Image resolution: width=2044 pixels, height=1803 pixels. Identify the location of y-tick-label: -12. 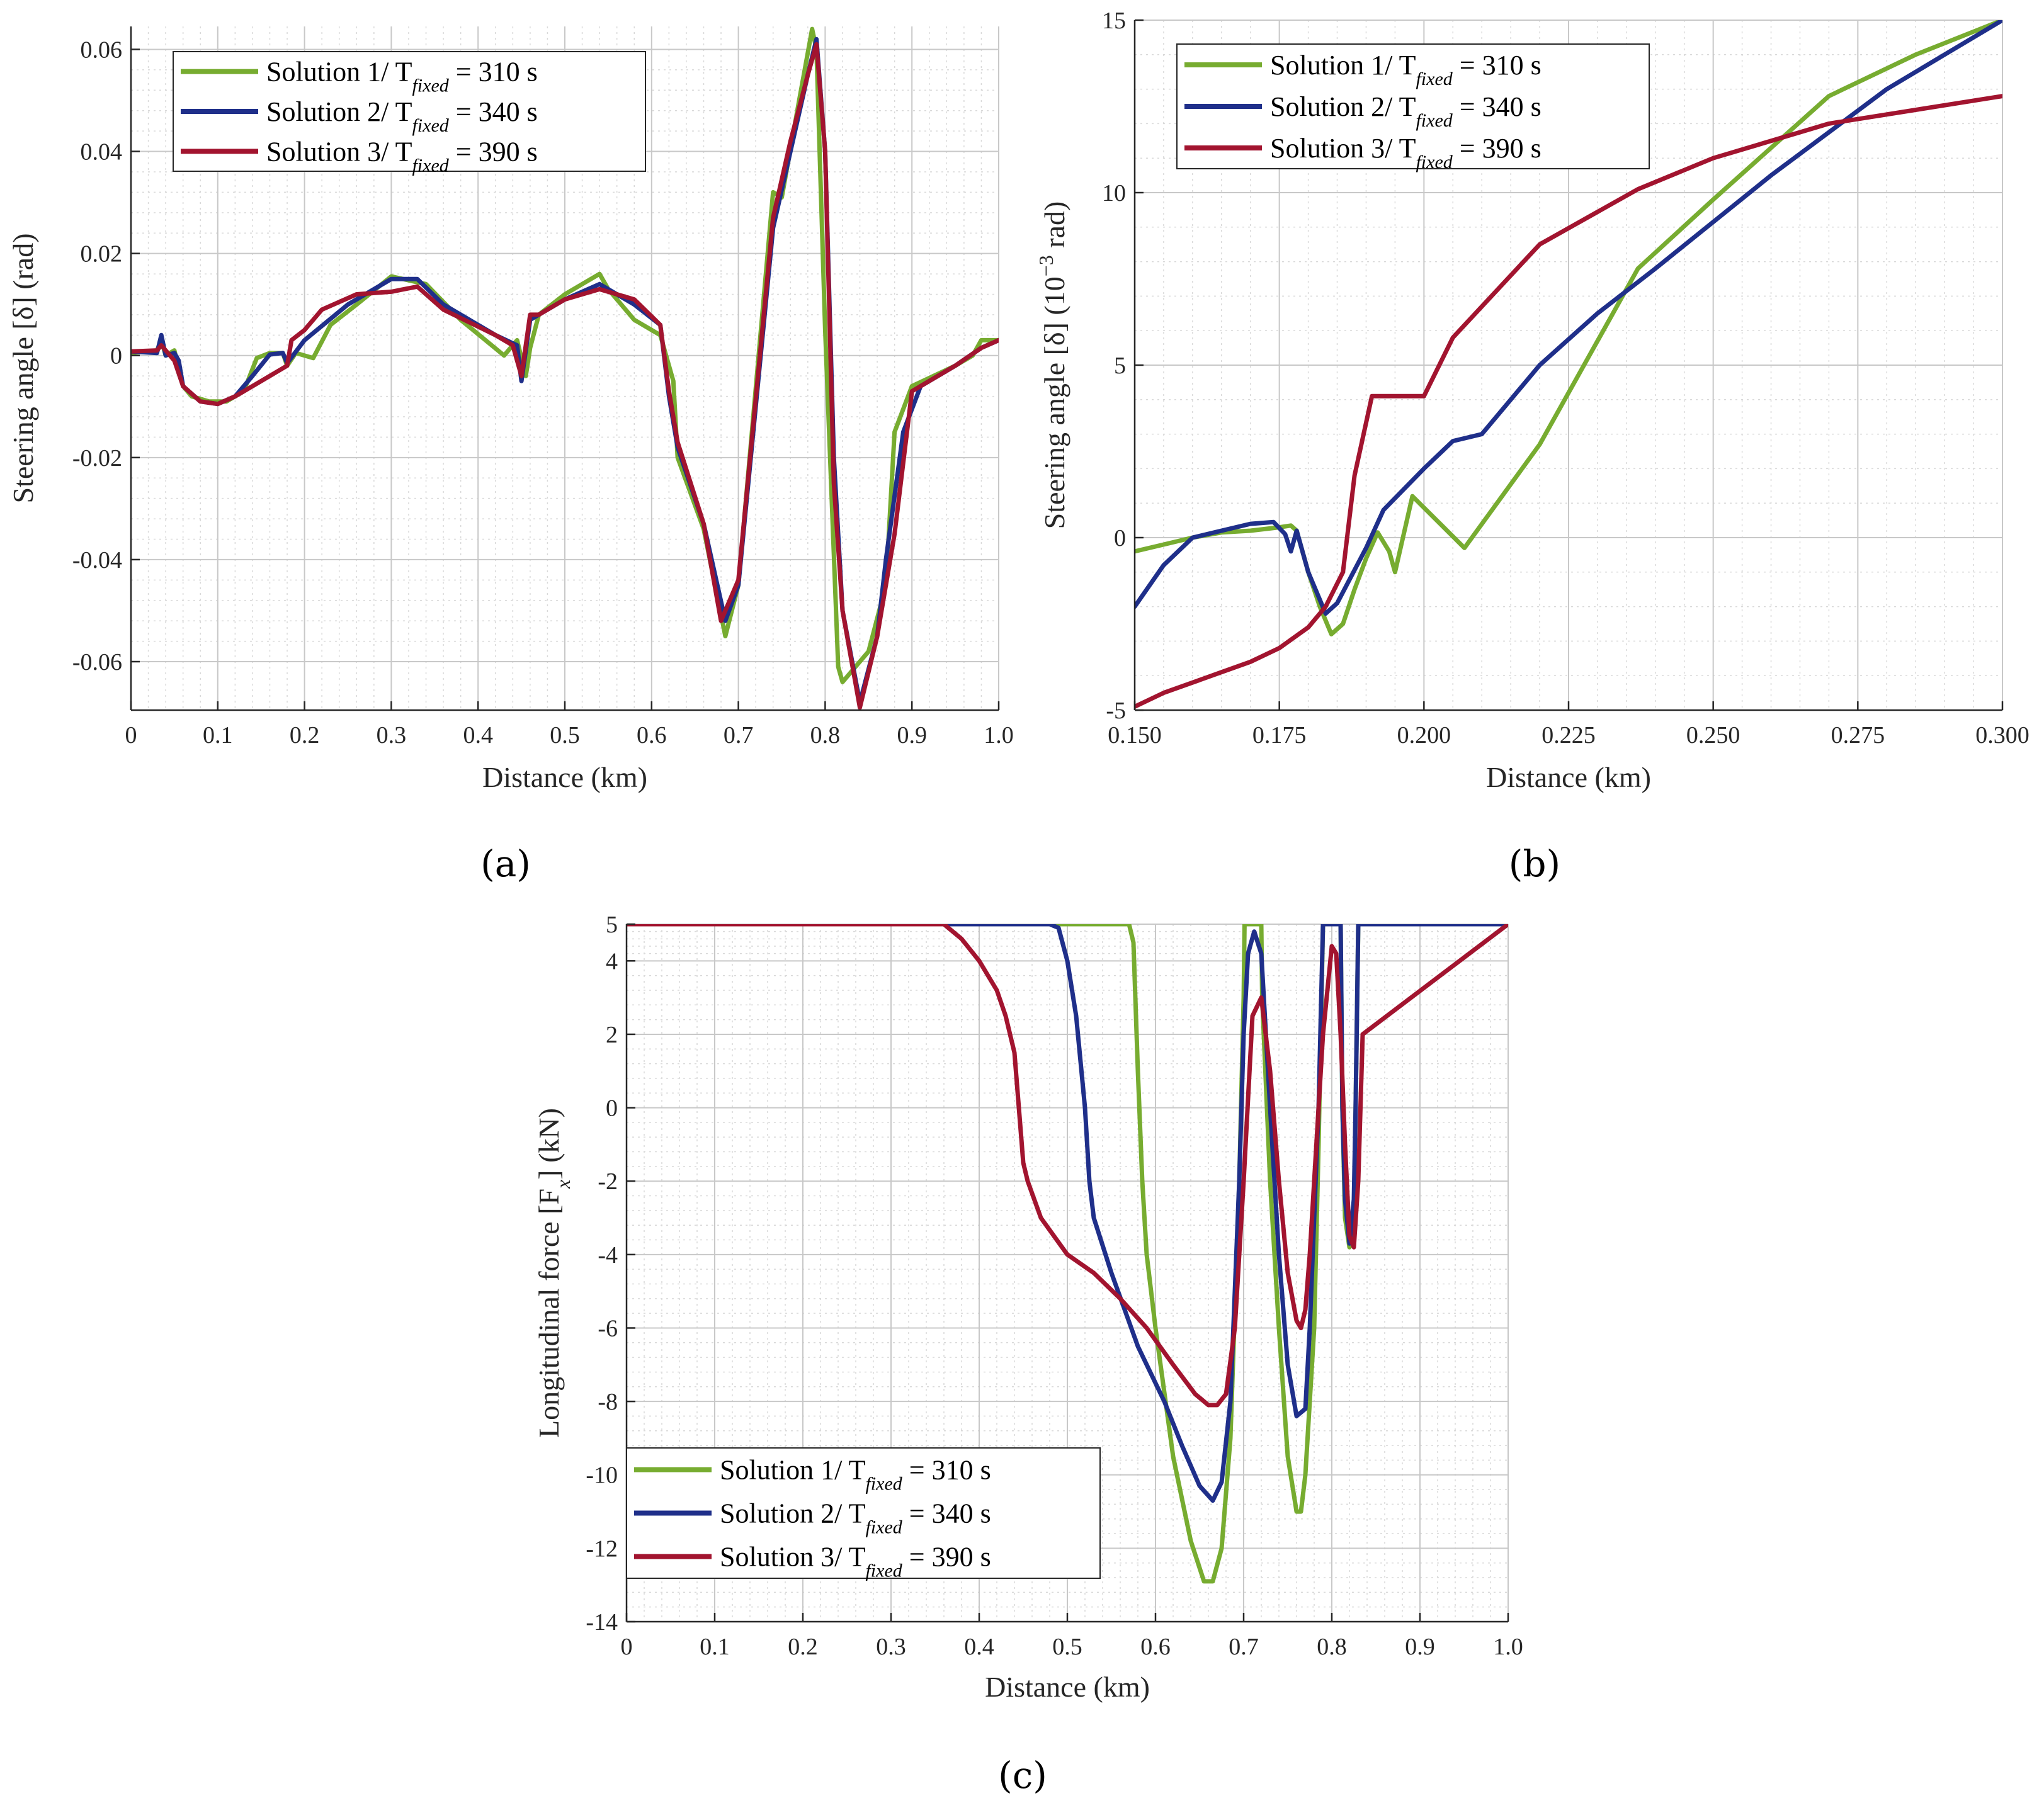
(602, 1548).